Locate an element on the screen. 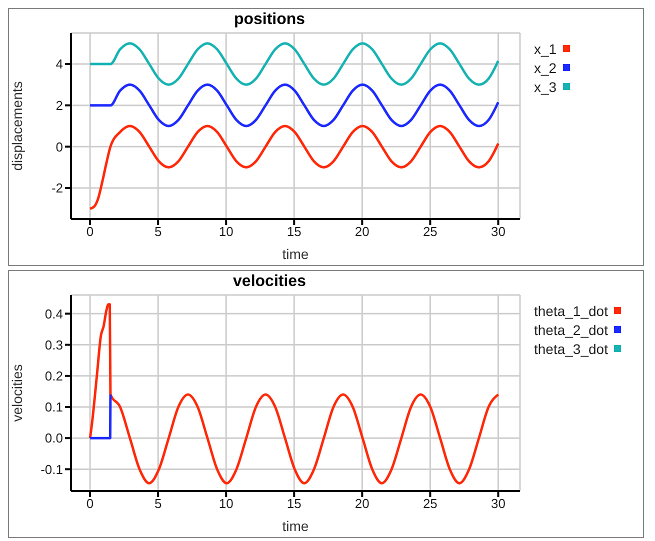 This screenshot has height=541, width=655. y-tick-label: 0.2 is located at coordinates (53, 376).